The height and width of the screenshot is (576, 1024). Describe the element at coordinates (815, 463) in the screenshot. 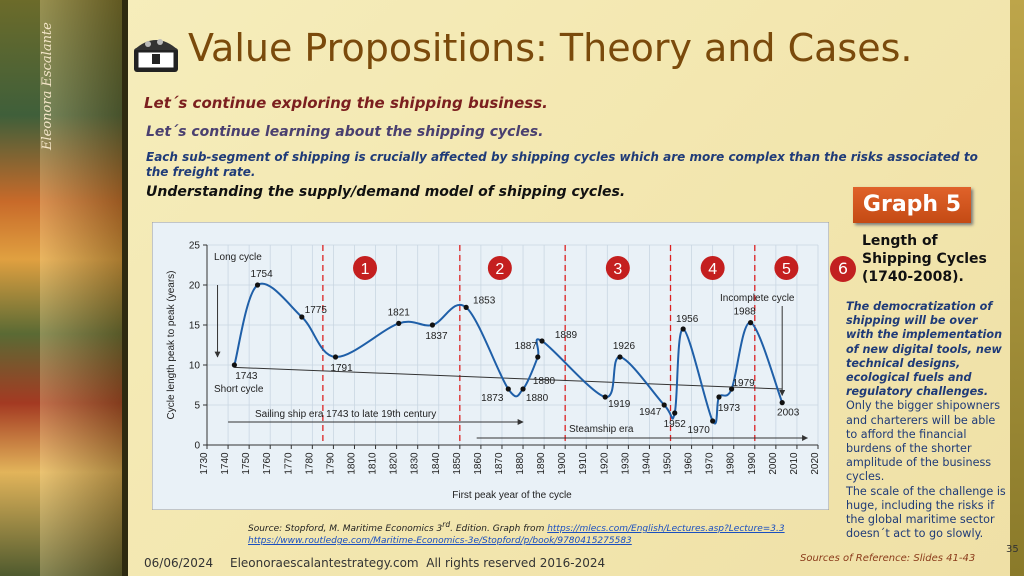

I see `x-tick-label: 2020` at that location.